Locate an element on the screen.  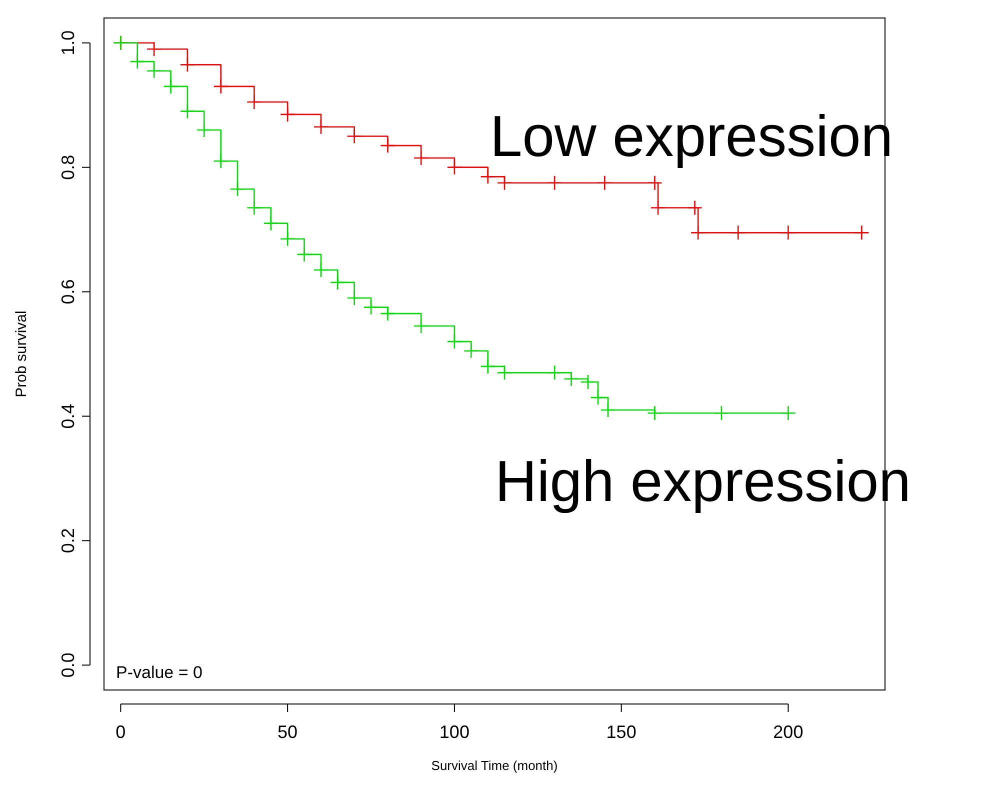
x-tick-label: 50 is located at coordinates (288, 732).